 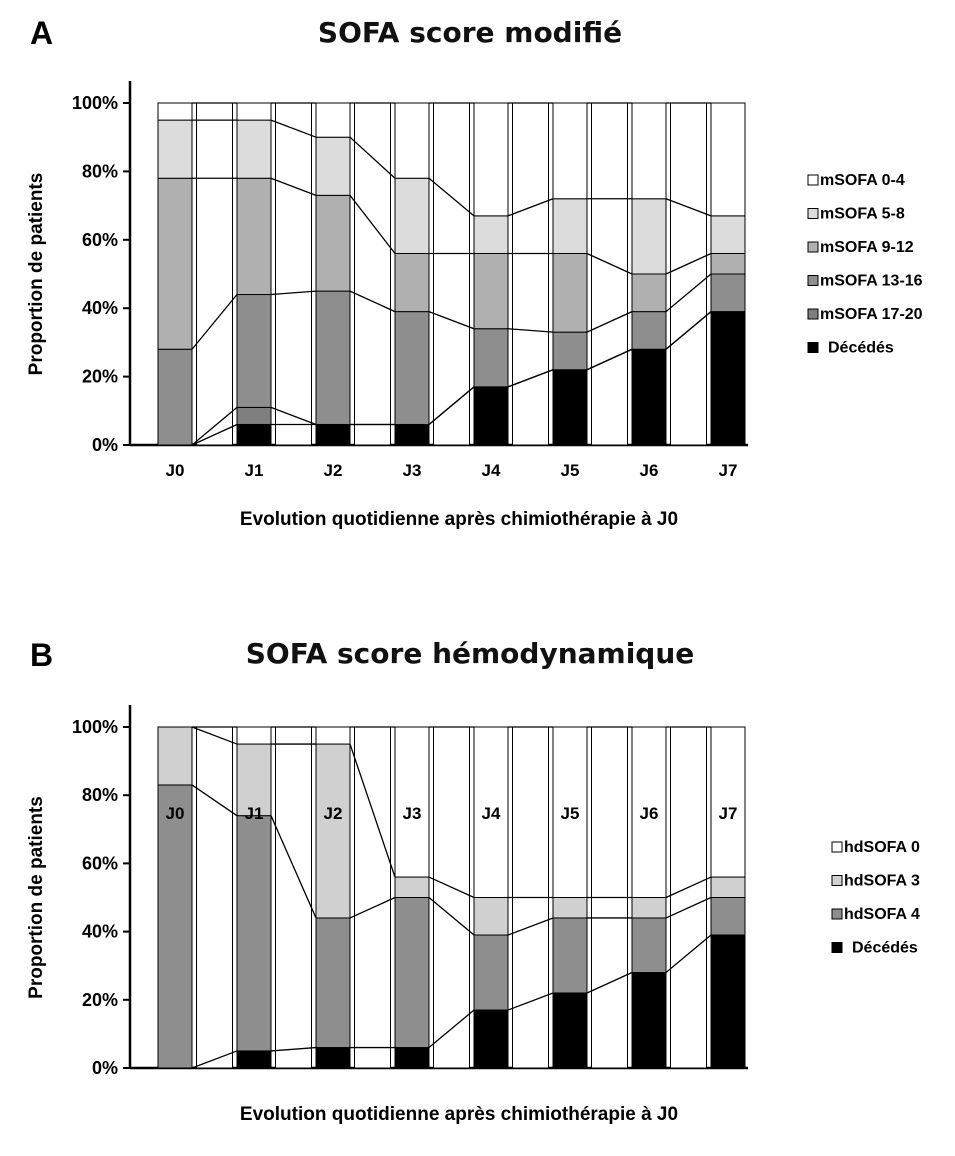 I want to click on x-tick-label: J1, so click(x=254, y=813).